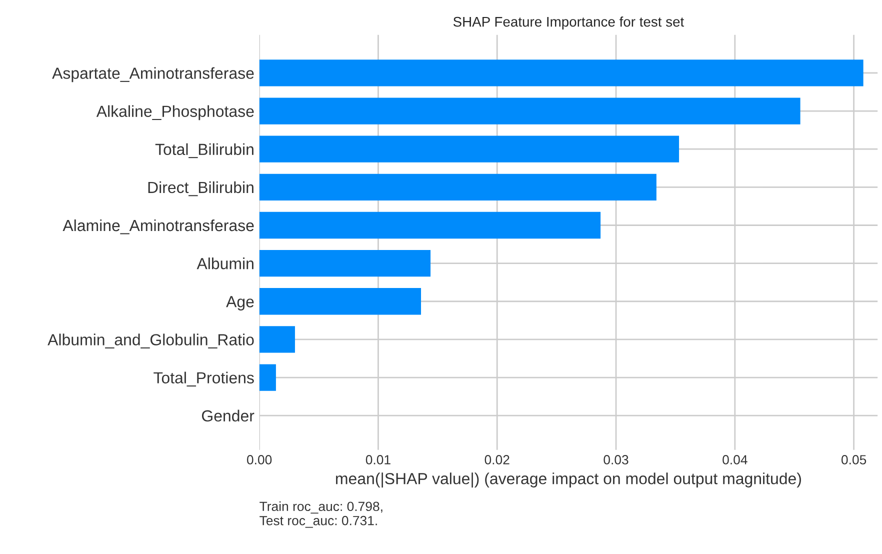 The width and height of the screenshot is (882, 554). Describe the element at coordinates (153, 74) in the screenshot. I see `y-tick-label: Aspartate_Aminotransferase` at that location.